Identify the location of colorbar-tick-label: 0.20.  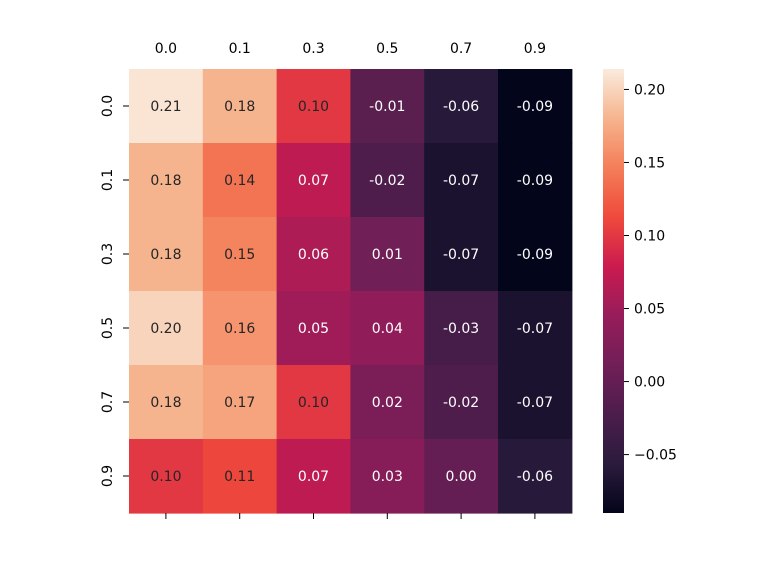
(649, 90).